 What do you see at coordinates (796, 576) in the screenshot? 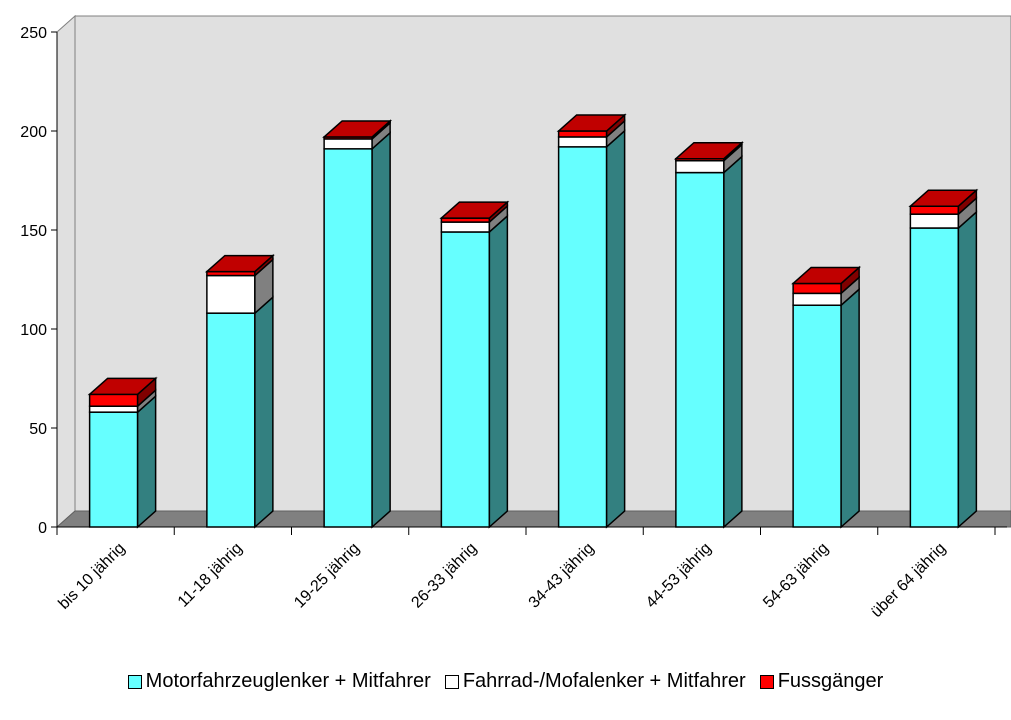
I see `x-tick-label: 54-63 jährig` at bounding box center [796, 576].